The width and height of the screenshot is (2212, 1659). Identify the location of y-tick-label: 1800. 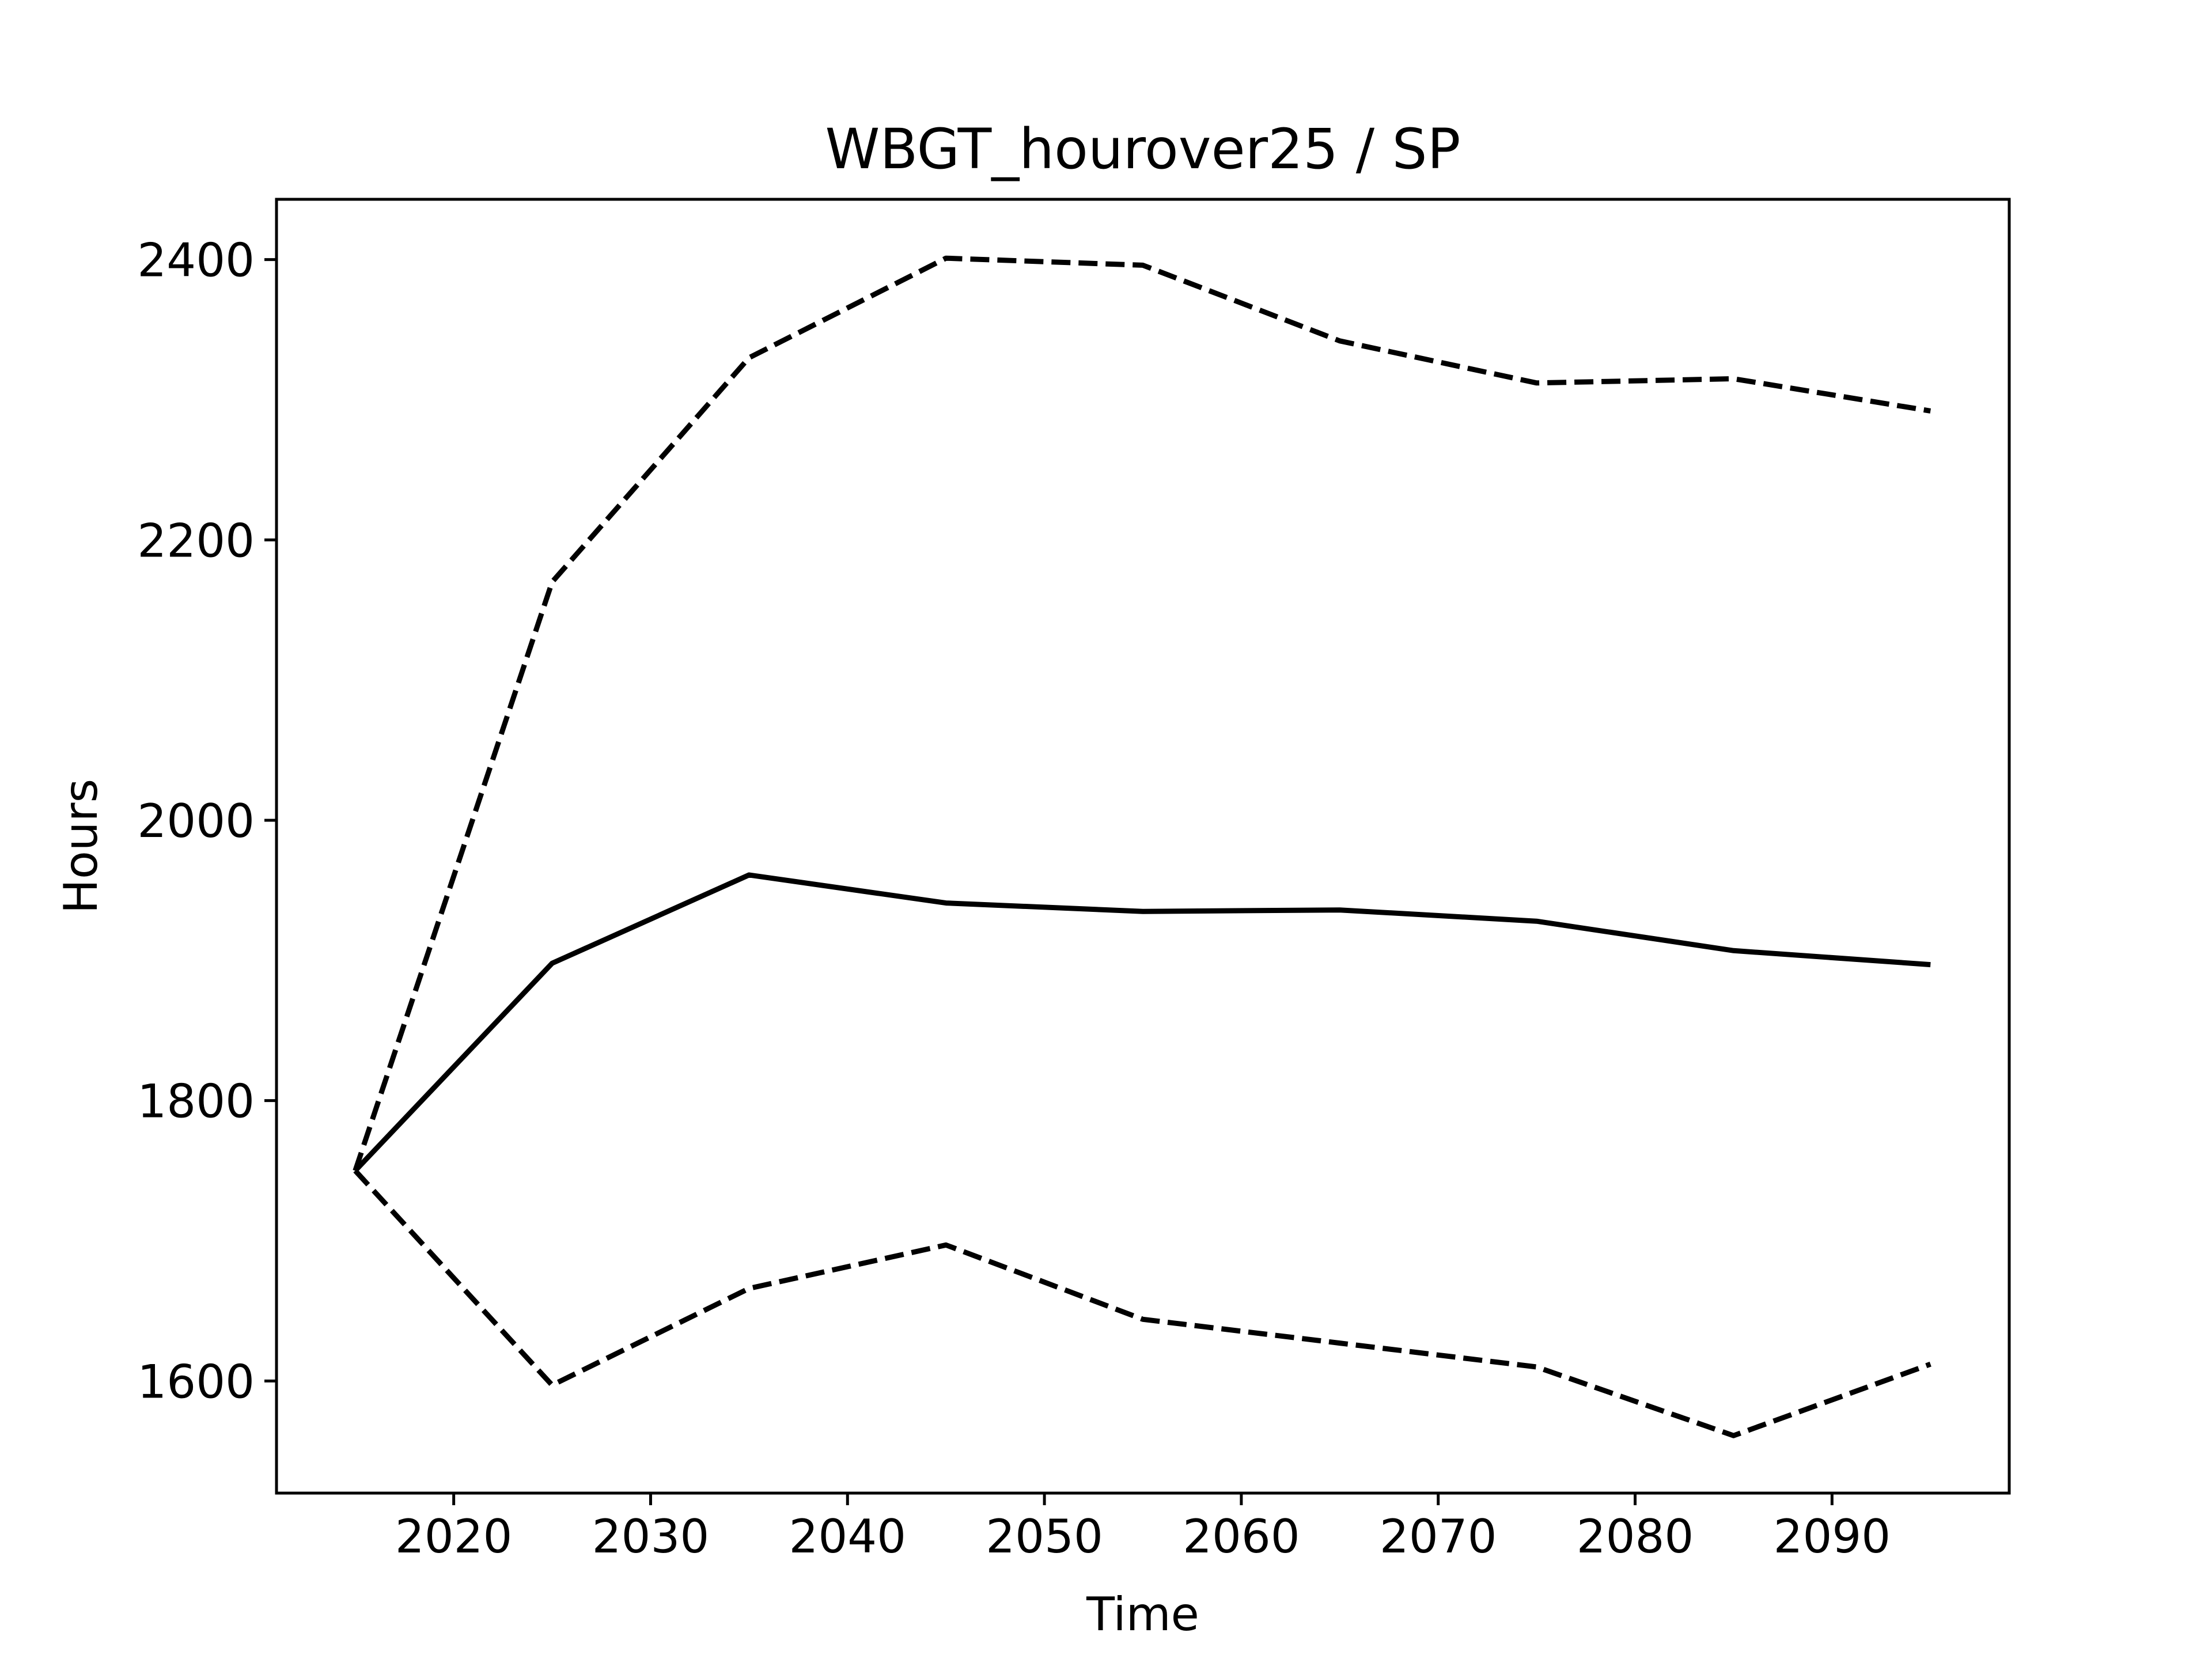
(196, 1101).